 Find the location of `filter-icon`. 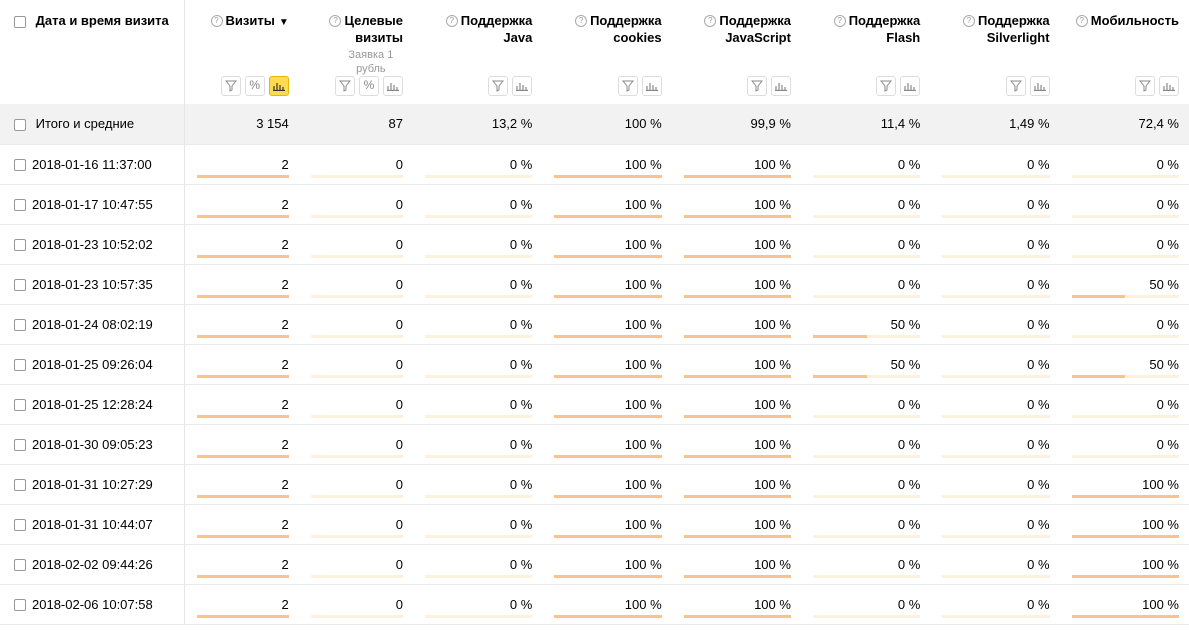

filter-icon is located at coordinates (1015, 86).